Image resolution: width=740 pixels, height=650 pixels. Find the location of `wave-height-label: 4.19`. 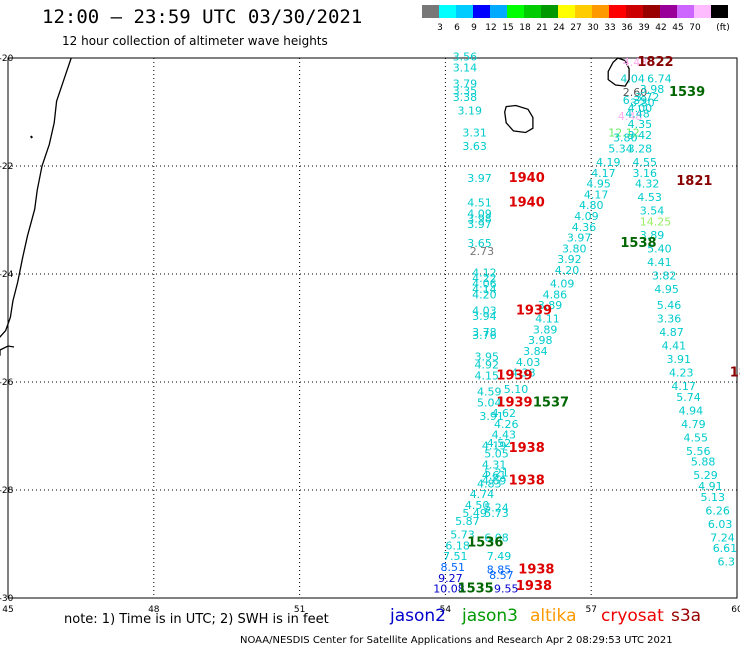

wave-height-label: 4.19 is located at coordinates (494, 446).